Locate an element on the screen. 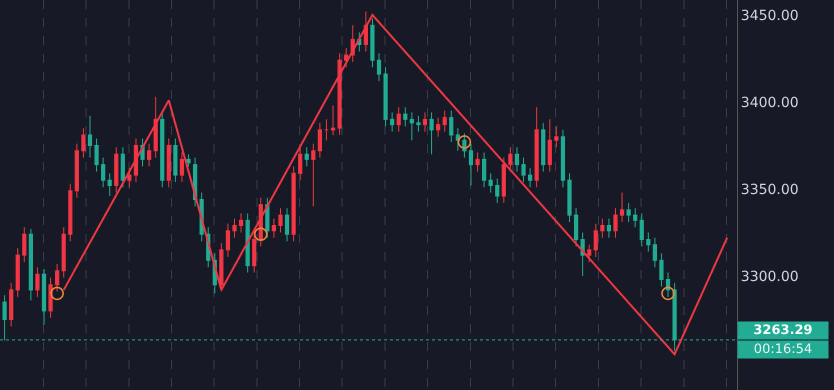 Image resolution: width=834 pixels, height=390 pixels. y-tick-label: 3450.00 is located at coordinates (769, 16).